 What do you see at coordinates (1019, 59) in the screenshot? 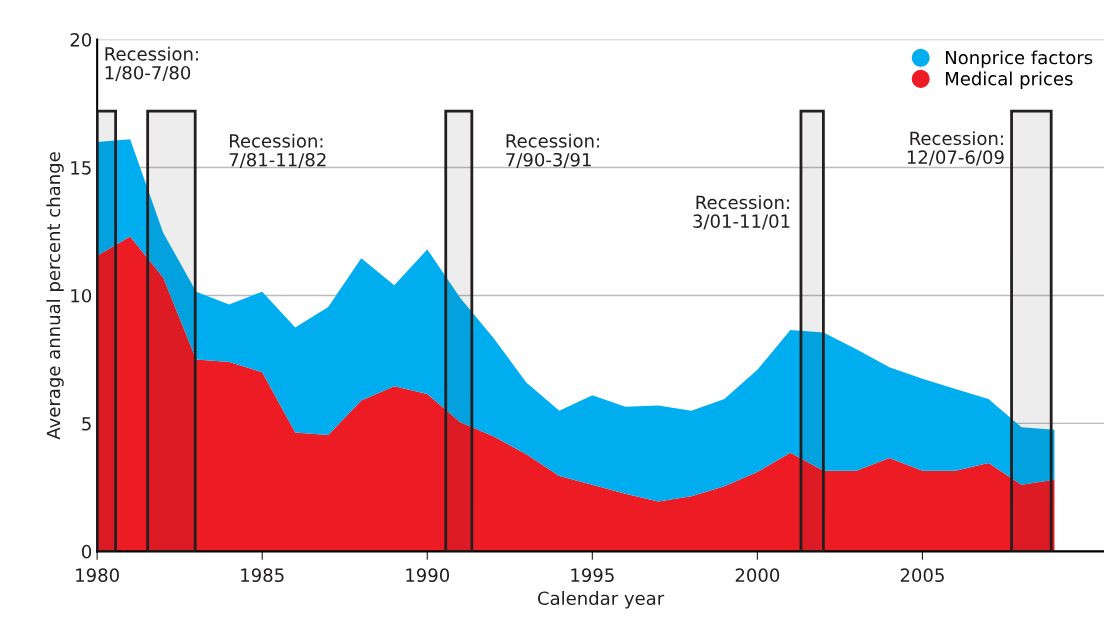
I see `legend-label: Nonprice factors` at bounding box center [1019, 59].